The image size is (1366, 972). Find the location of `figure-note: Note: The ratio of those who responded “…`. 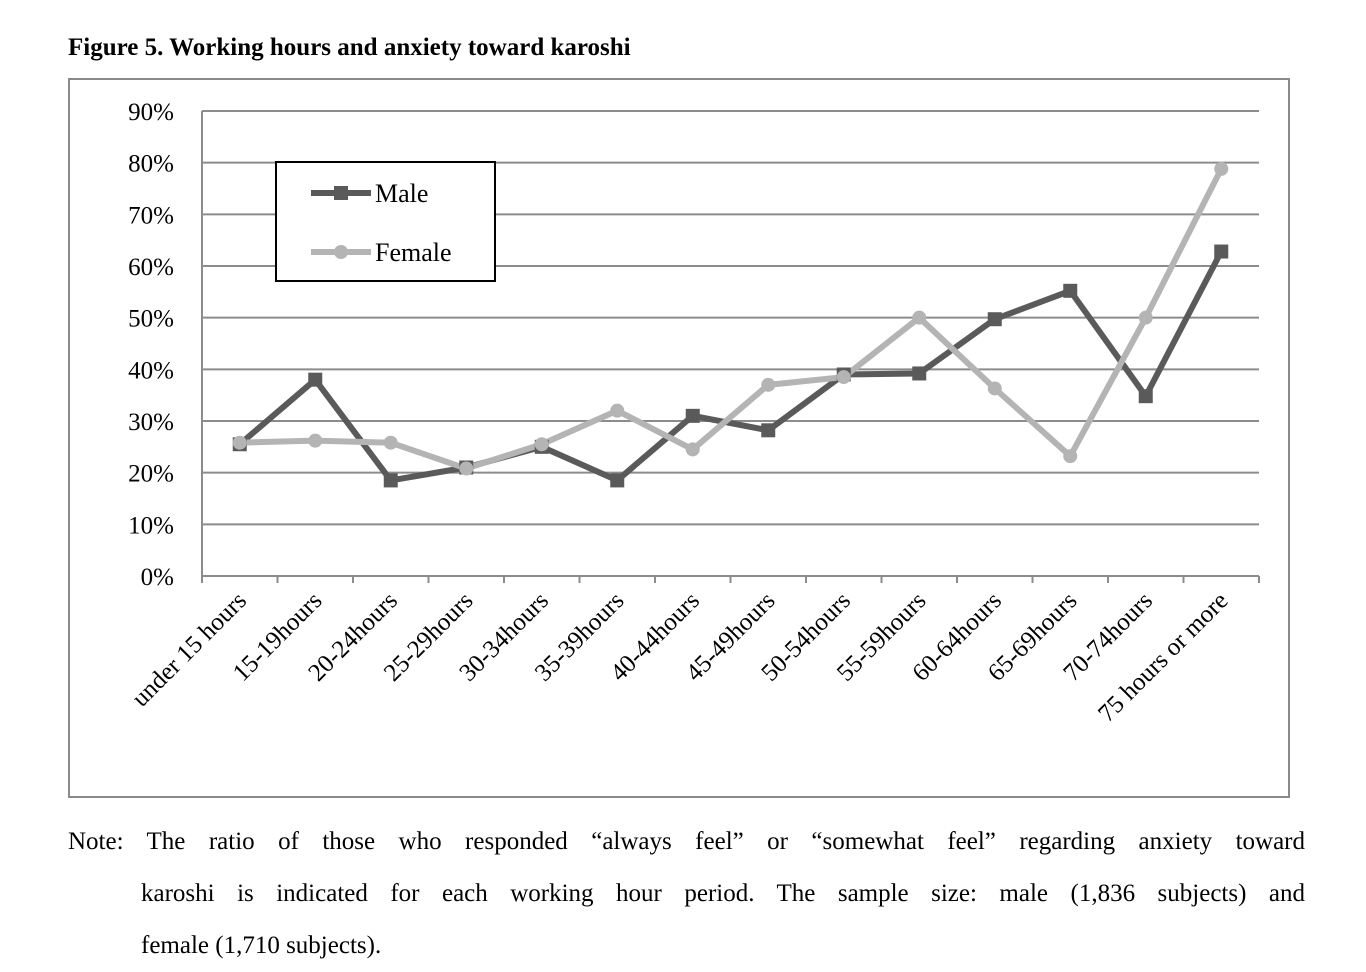

figure-note: Note: The ratio of those who responded “… is located at coordinates (686, 894).